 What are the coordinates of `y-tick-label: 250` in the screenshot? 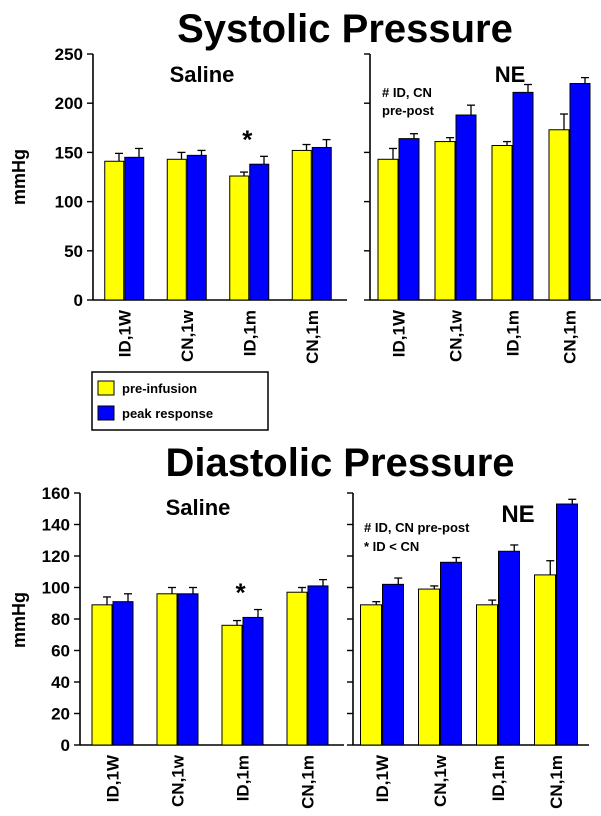 It's located at (69, 54).